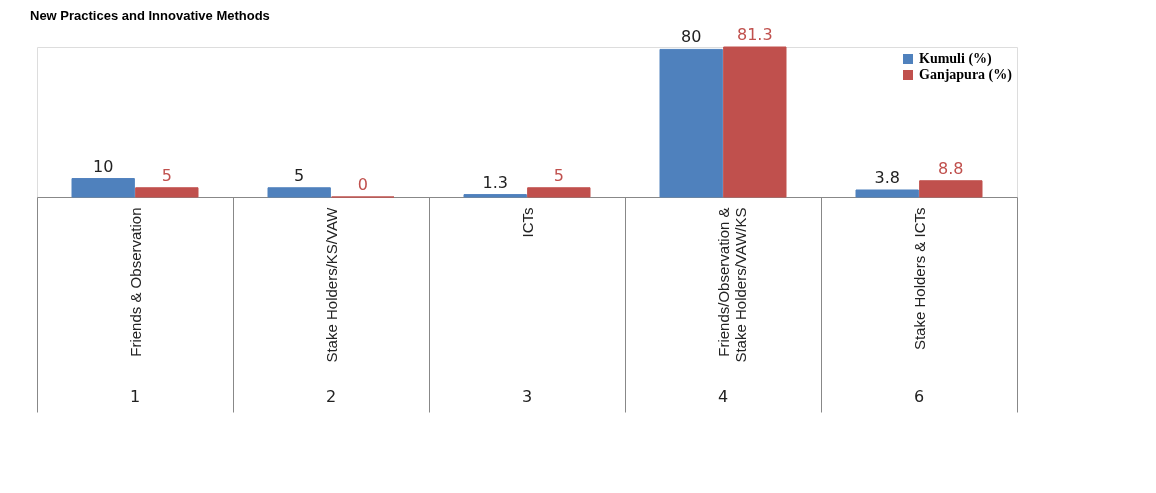 The width and height of the screenshot is (1156, 493). What do you see at coordinates (951, 168) in the screenshot?
I see `data-label: 8.8` at bounding box center [951, 168].